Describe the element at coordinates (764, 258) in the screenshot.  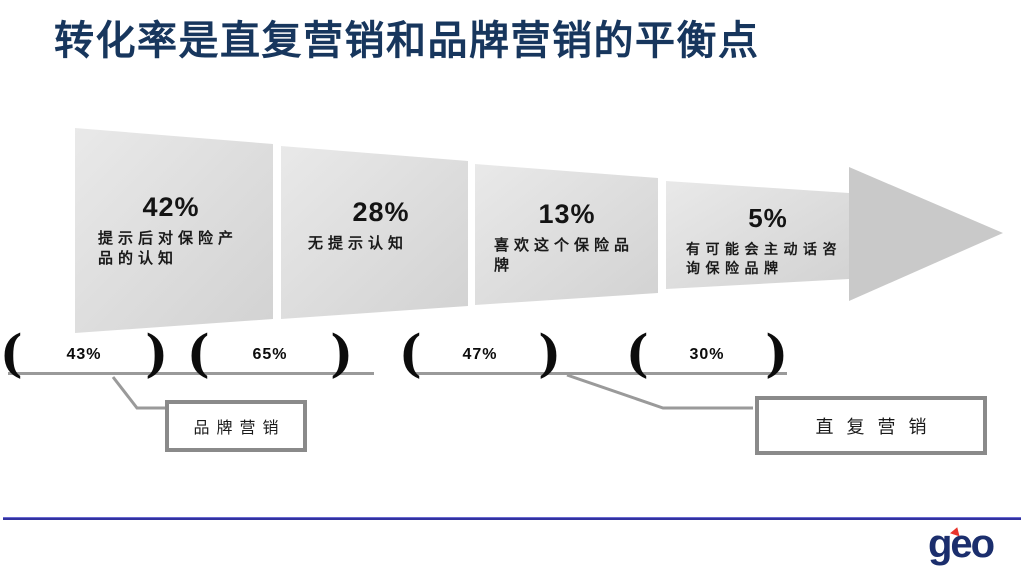
I see `stage-4-label: 有可能会主动话咨询保险品牌` at that location.